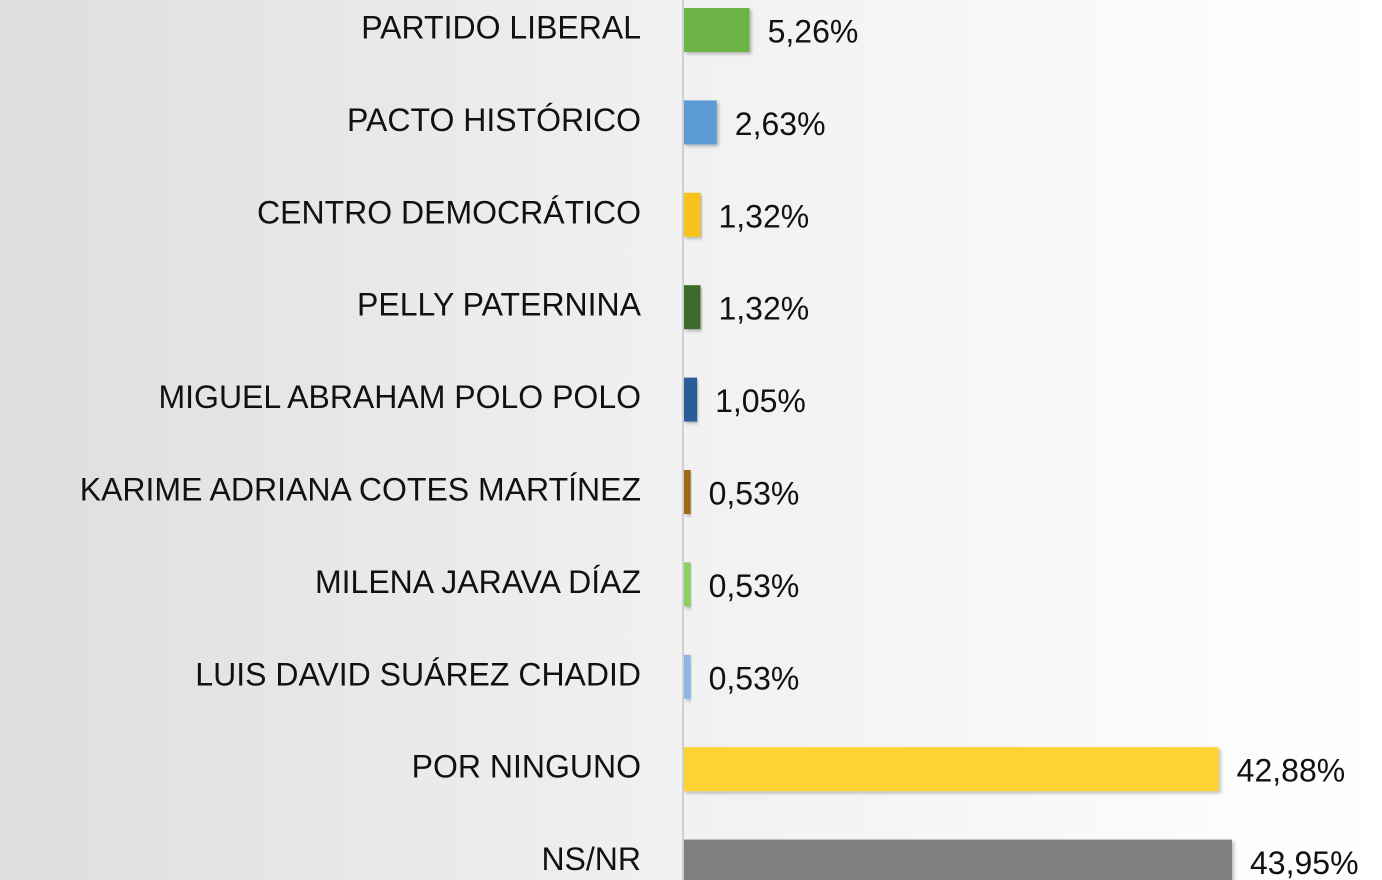 The width and height of the screenshot is (1382, 880). What do you see at coordinates (813, 31) in the screenshot?
I see `value-label: 5,26%` at bounding box center [813, 31].